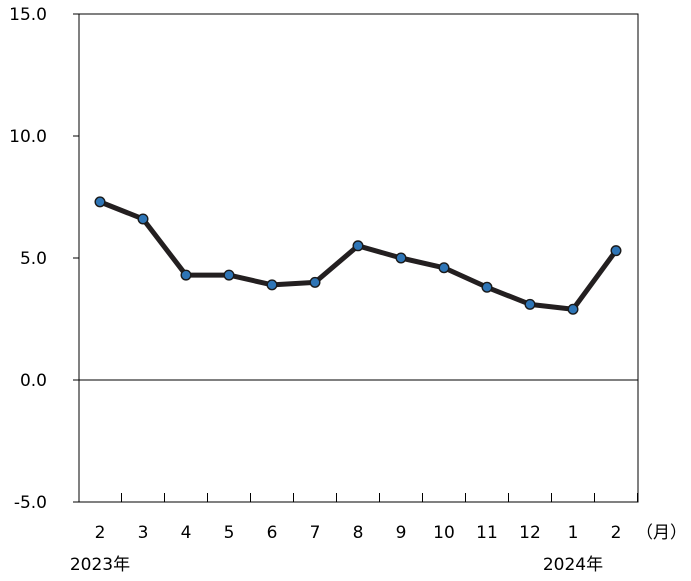  Describe the element at coordinates (530, 533) in the screenshot. I see `x-tick-label: 12` at that location.